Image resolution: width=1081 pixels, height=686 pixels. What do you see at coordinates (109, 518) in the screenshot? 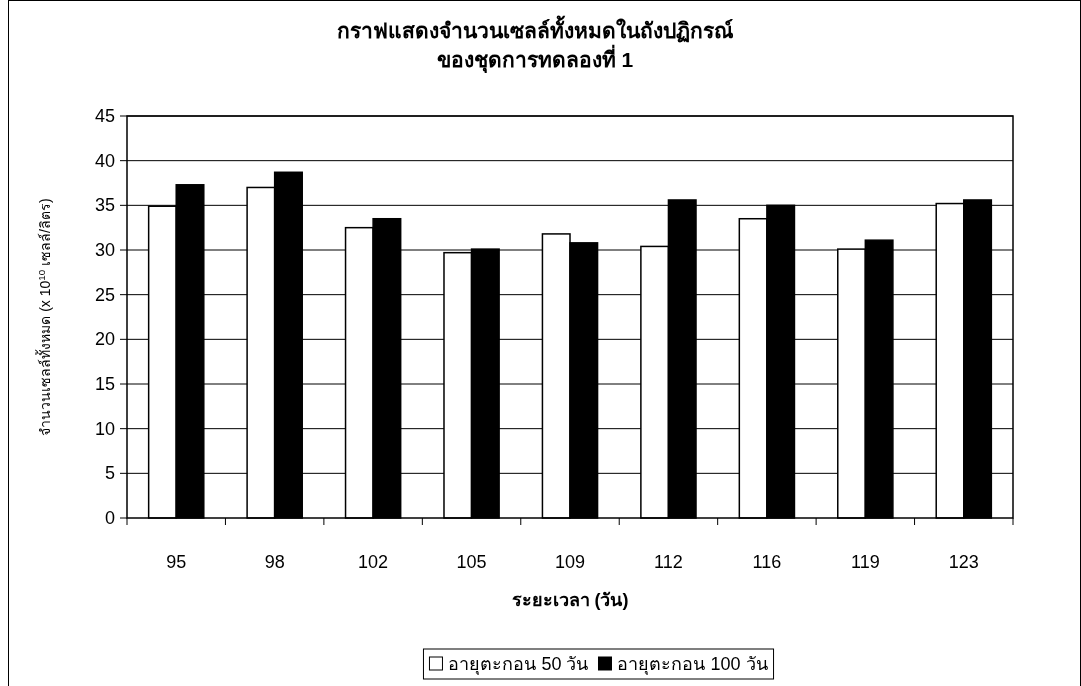
I see `y-tick-label: 0` at bounding box center [109, 518].